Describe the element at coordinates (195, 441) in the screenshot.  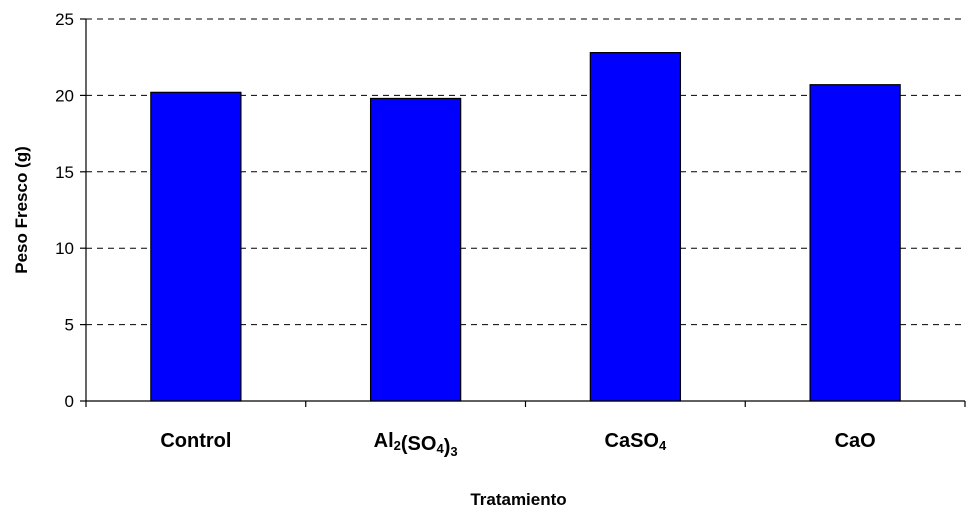
I see `x-tick-label: Control` at that location.